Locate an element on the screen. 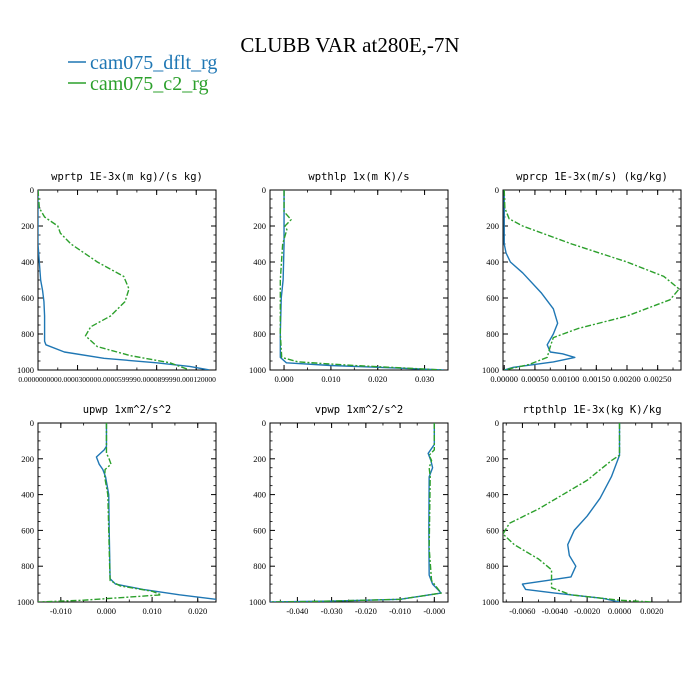  x-tick-label: -0.0060 is located at coordinates (522, 611).